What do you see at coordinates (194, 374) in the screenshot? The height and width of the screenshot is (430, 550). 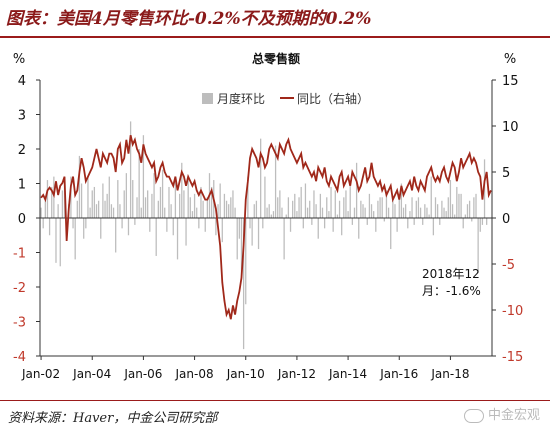 I see `x-tick-label: Jan-08` at bounding box center [194, 374].